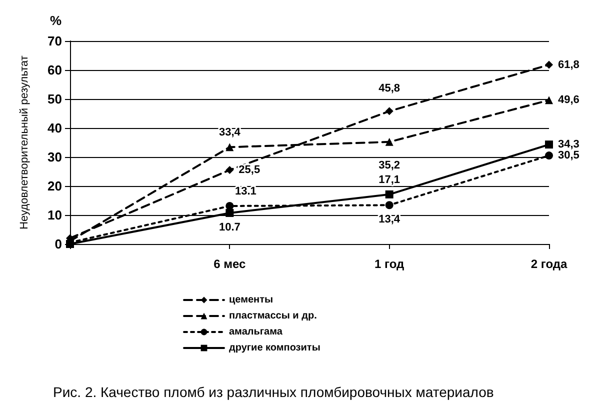 The image size is (603, 418). Describe the element at coordinates (389, 165) in the screenshot. I see `data-label: 35,2` at that location.